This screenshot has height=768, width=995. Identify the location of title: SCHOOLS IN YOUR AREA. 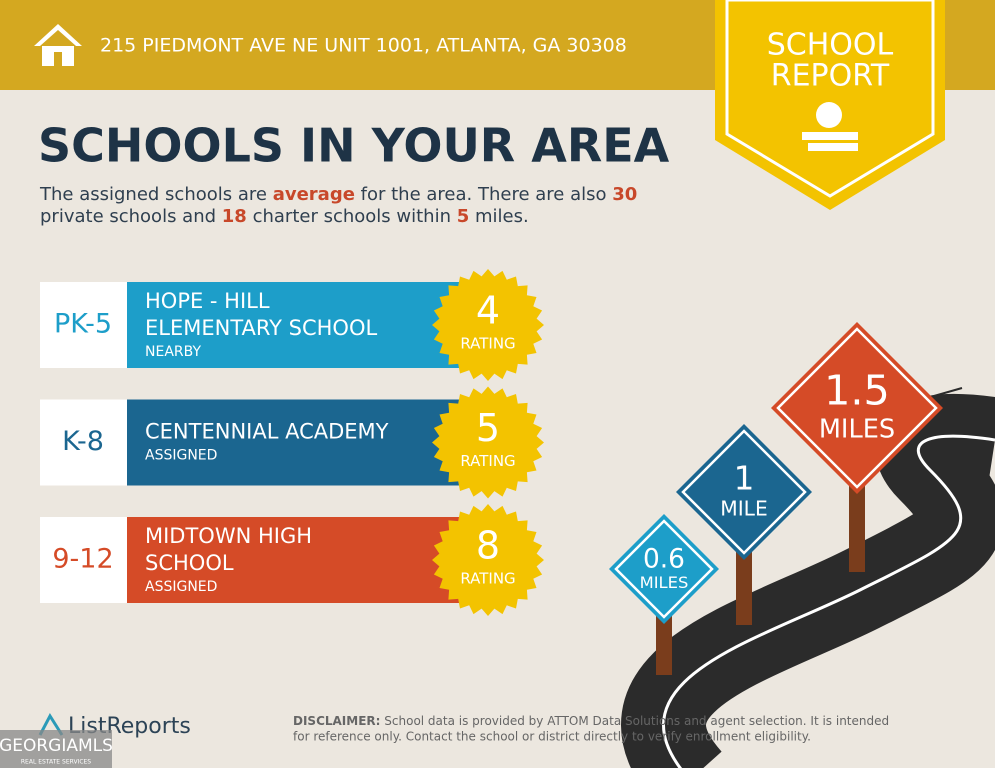
(354, 146).